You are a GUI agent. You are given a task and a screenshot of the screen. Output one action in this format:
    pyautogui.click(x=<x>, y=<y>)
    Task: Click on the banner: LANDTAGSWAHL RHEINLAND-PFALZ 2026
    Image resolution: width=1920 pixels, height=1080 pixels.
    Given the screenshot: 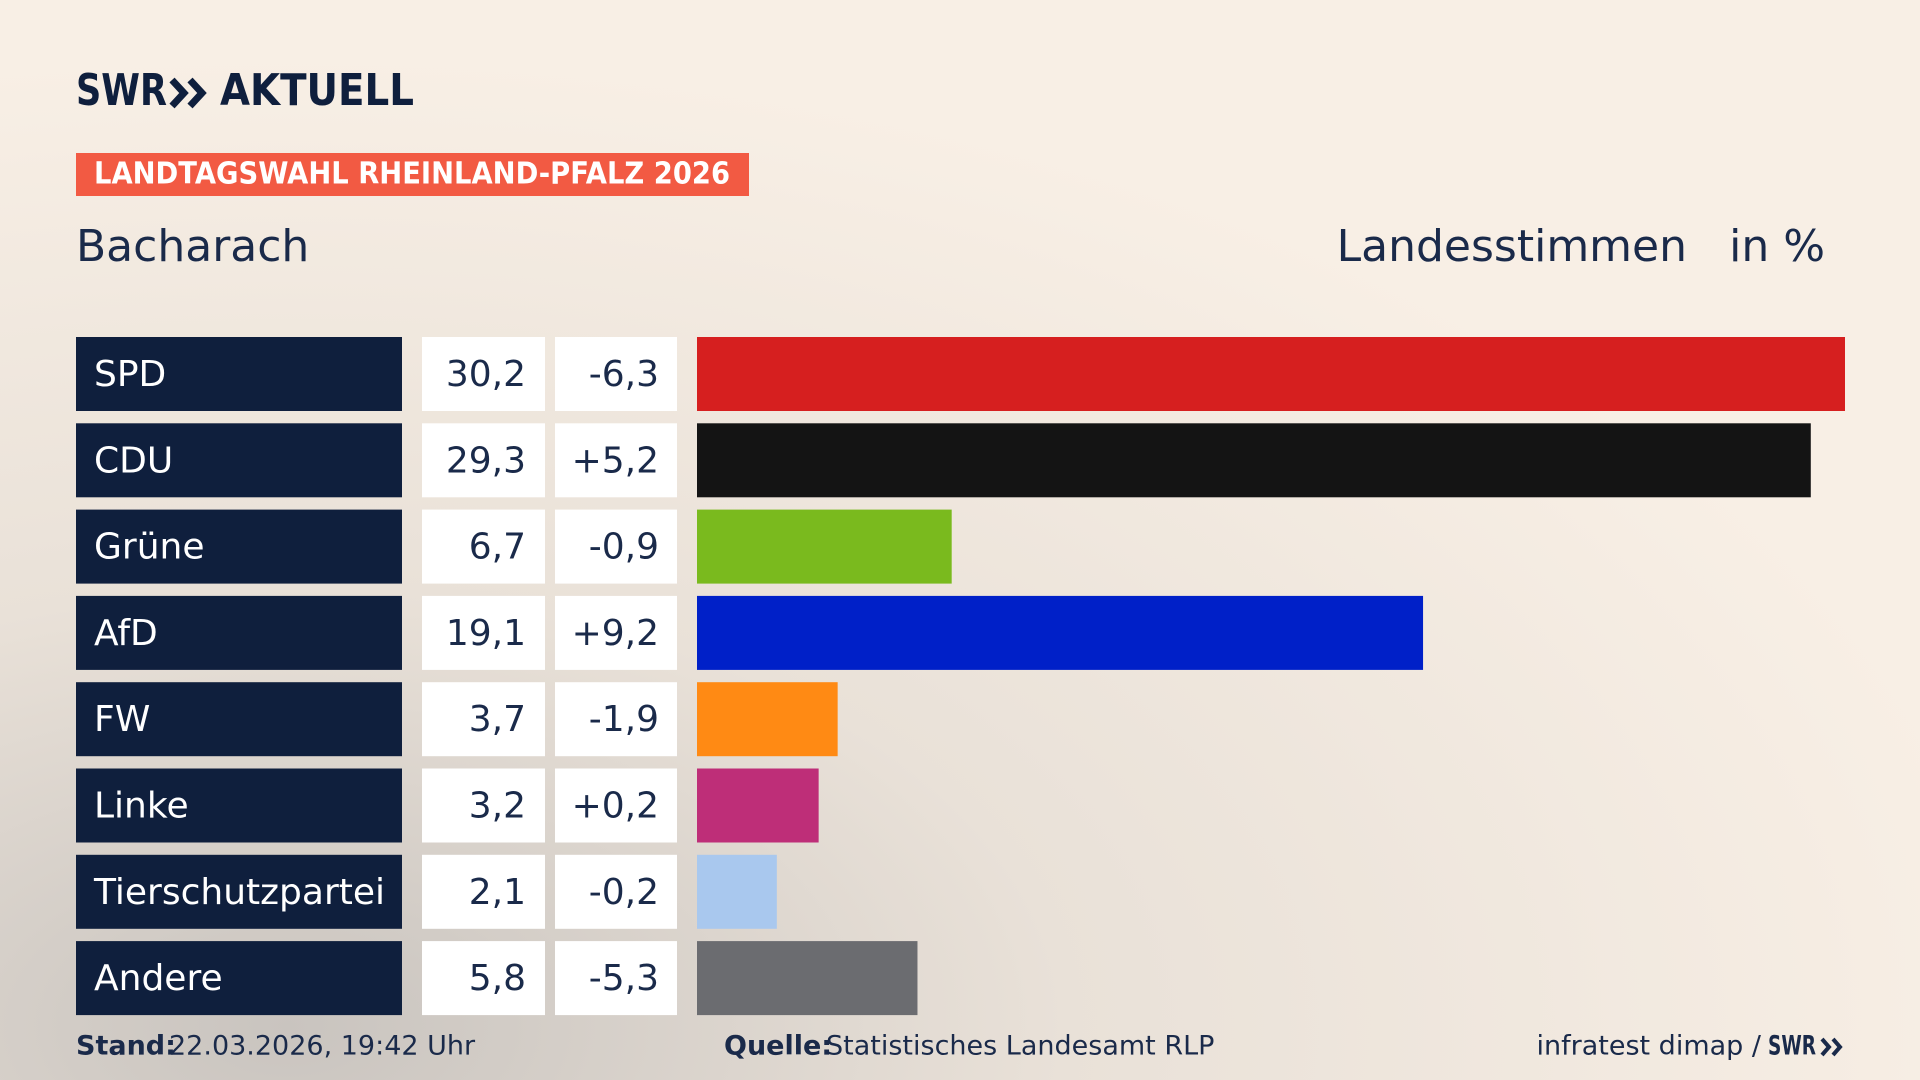 What is the action you would take?
    pyautogui.click(x=412, y=174)
    